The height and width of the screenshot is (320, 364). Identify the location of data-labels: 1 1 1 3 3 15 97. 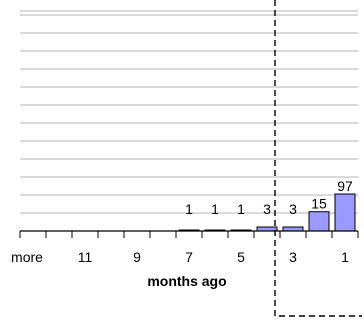
(269, 197).